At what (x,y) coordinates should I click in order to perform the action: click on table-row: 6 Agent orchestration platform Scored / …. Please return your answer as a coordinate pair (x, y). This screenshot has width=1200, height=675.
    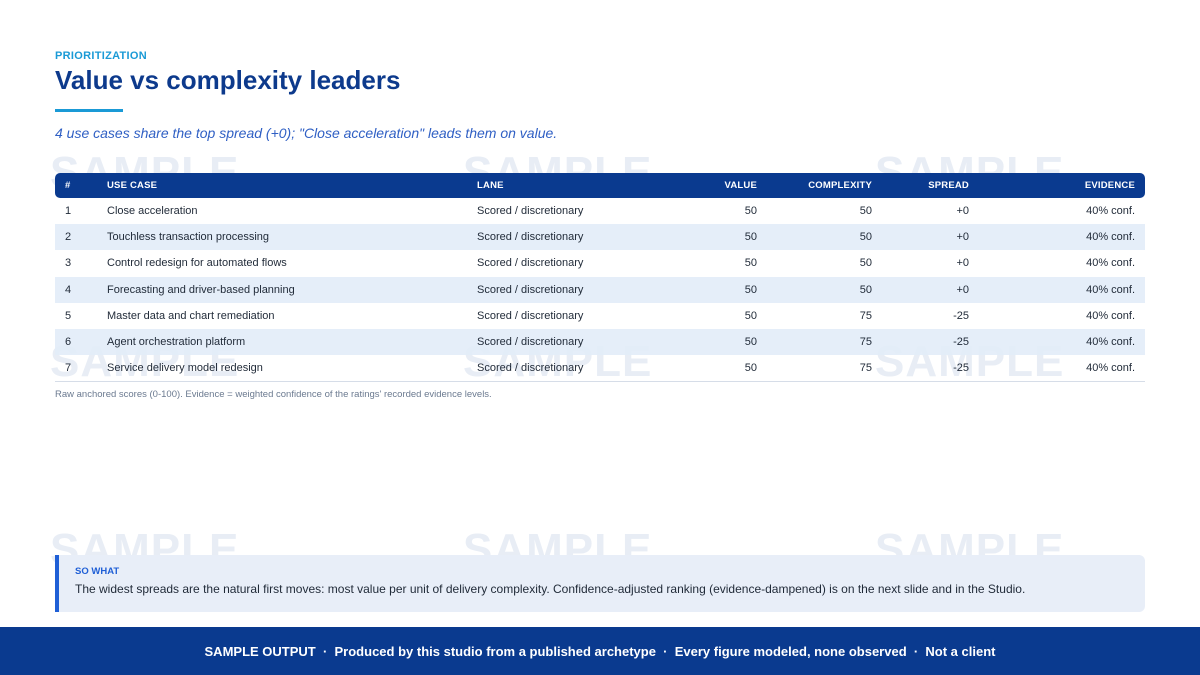
    Looking at the image, I should click on (600, 342).